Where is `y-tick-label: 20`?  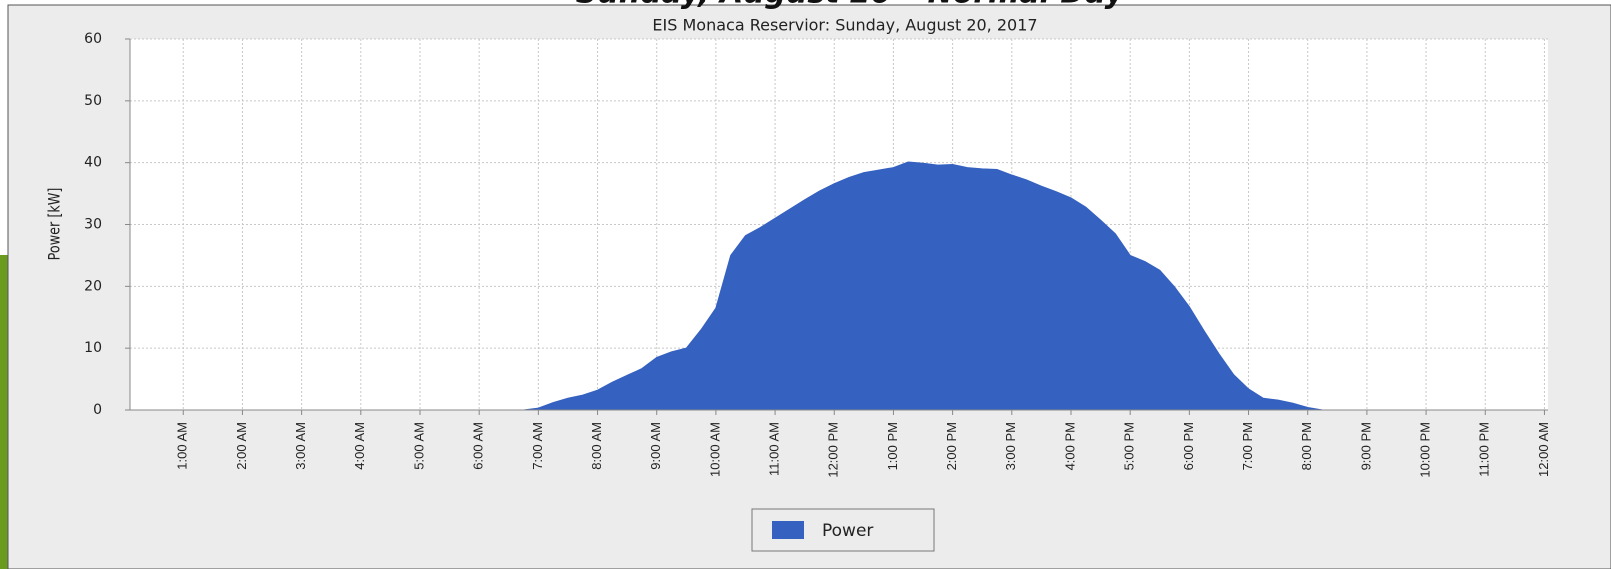
y-tick-label: 20 is located at coordinates (93, 286).